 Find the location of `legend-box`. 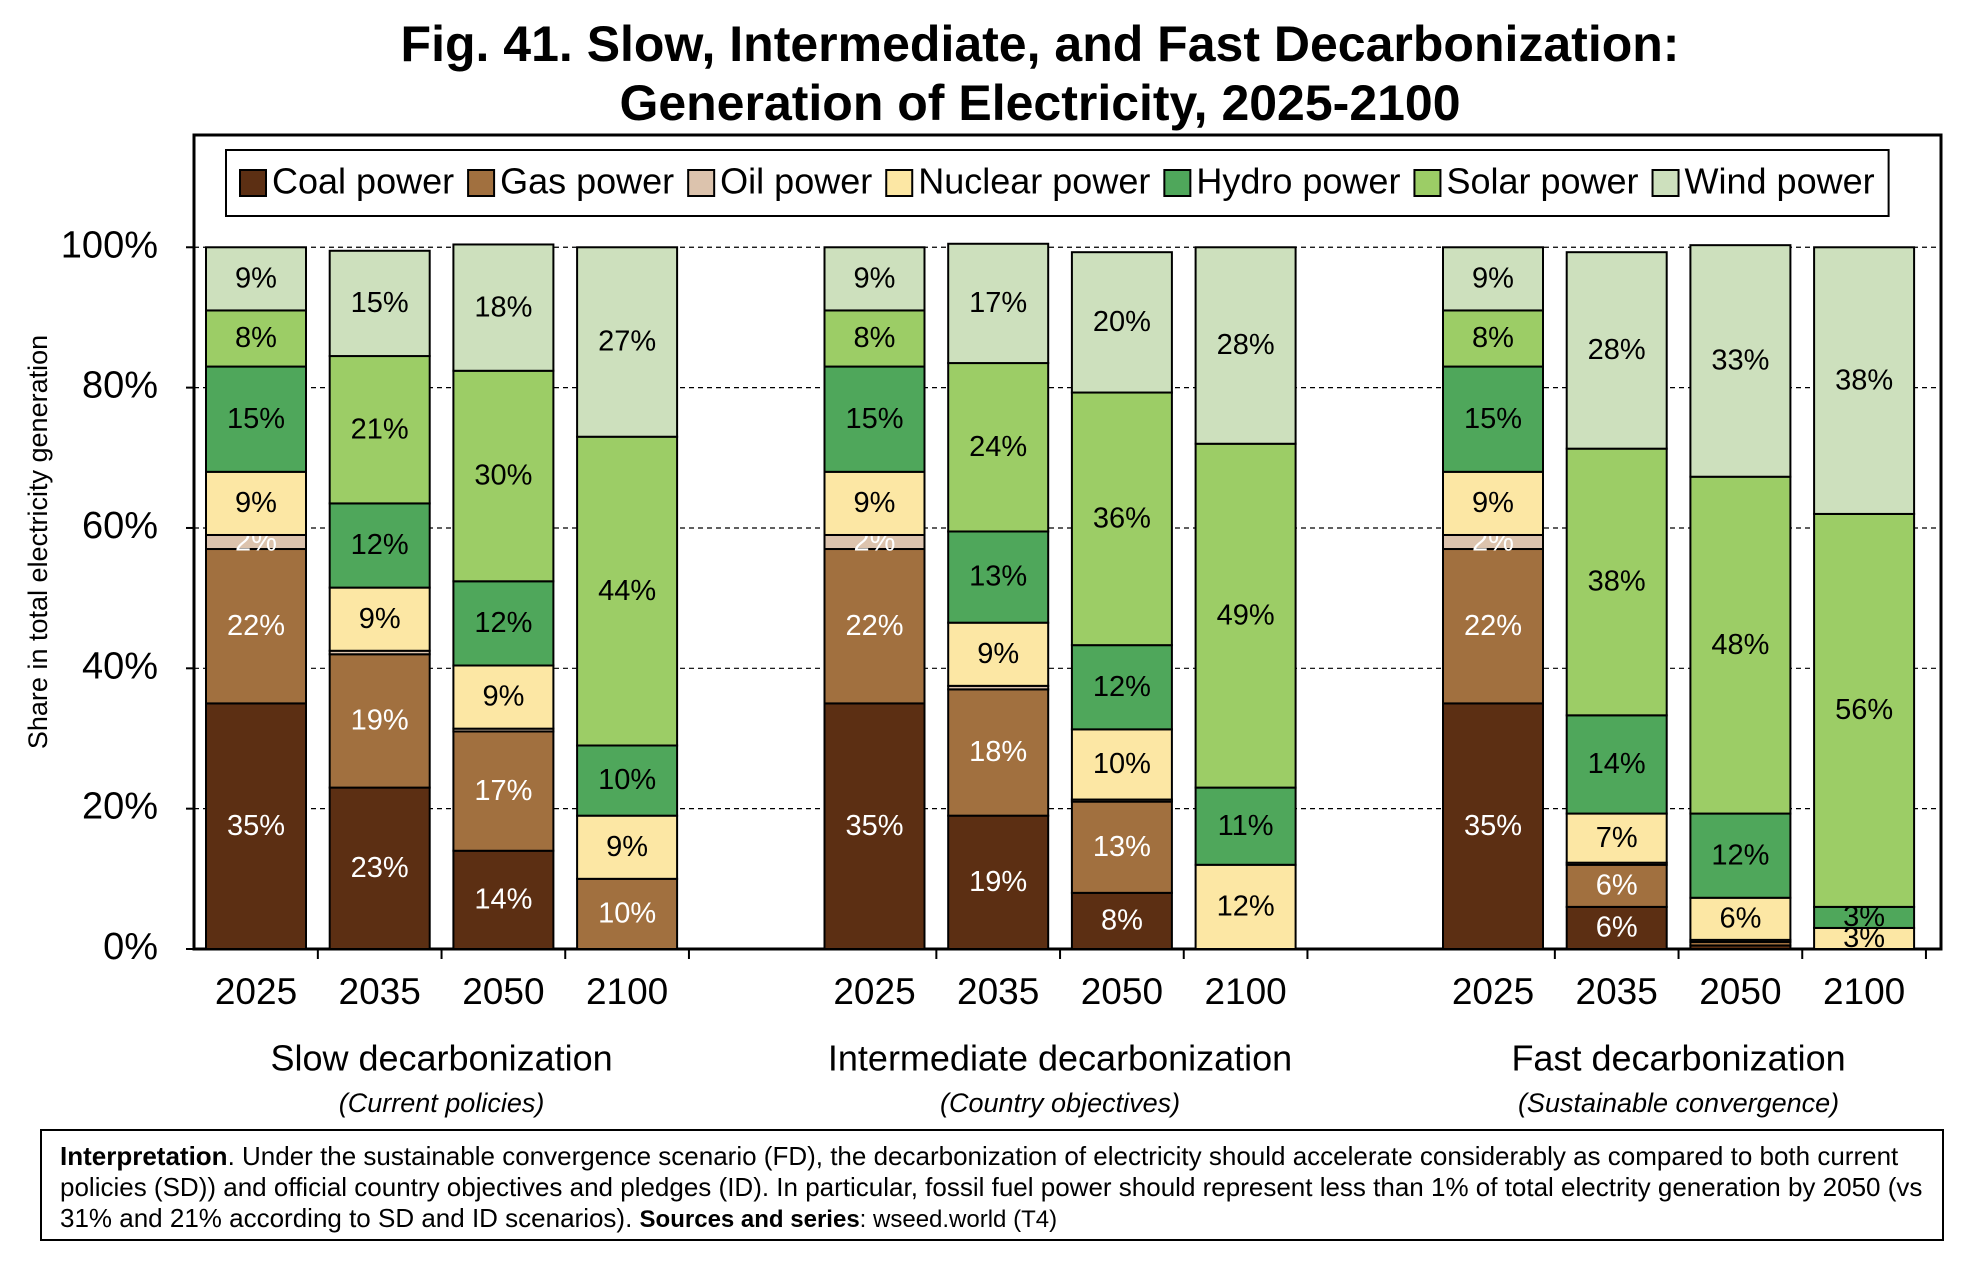

legend-box is located at coordinates (1057, 183).